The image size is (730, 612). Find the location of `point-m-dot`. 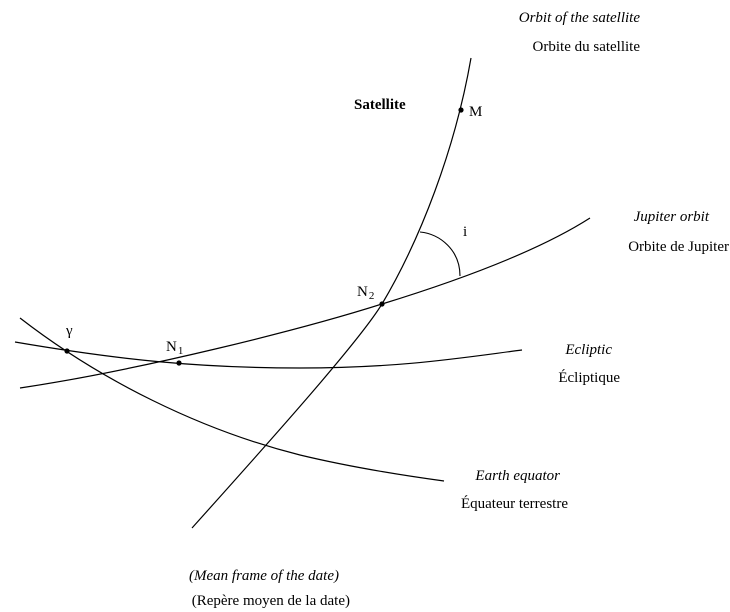

point-m-dot is located at coordinates (461, 110).